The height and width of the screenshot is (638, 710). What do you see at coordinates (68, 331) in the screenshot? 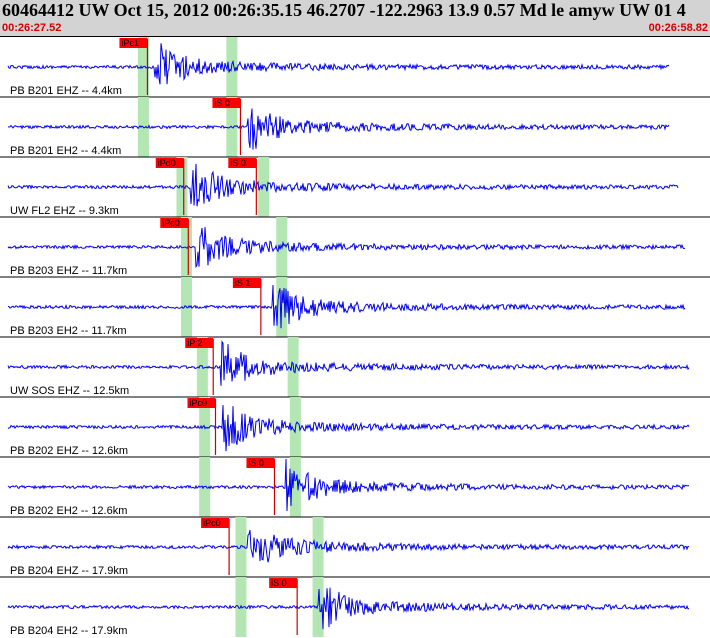
I see `station-label: PB B203 EH2 -- 11.7km` at bounding box center [68, 331].